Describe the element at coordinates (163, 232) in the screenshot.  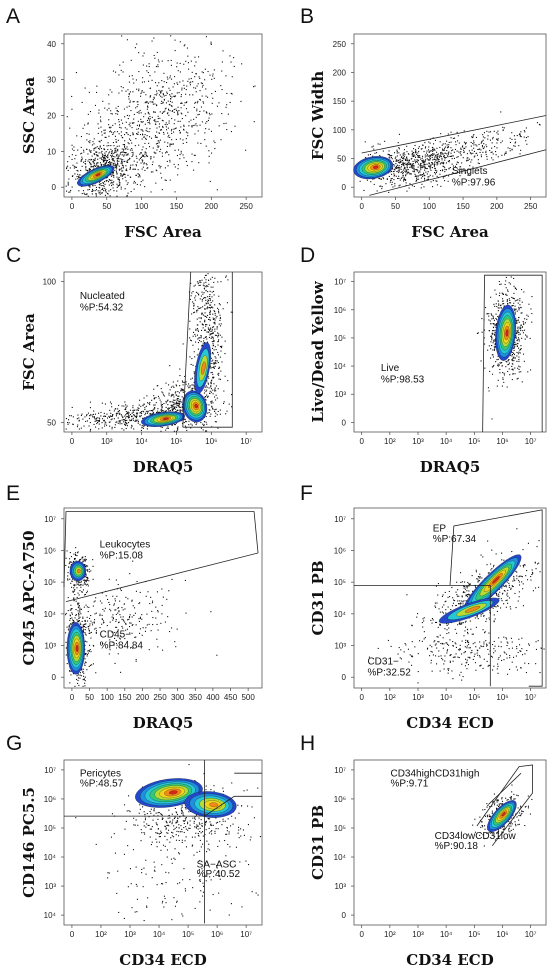
I see `x-axis-title-a: FSC Area` at that location.